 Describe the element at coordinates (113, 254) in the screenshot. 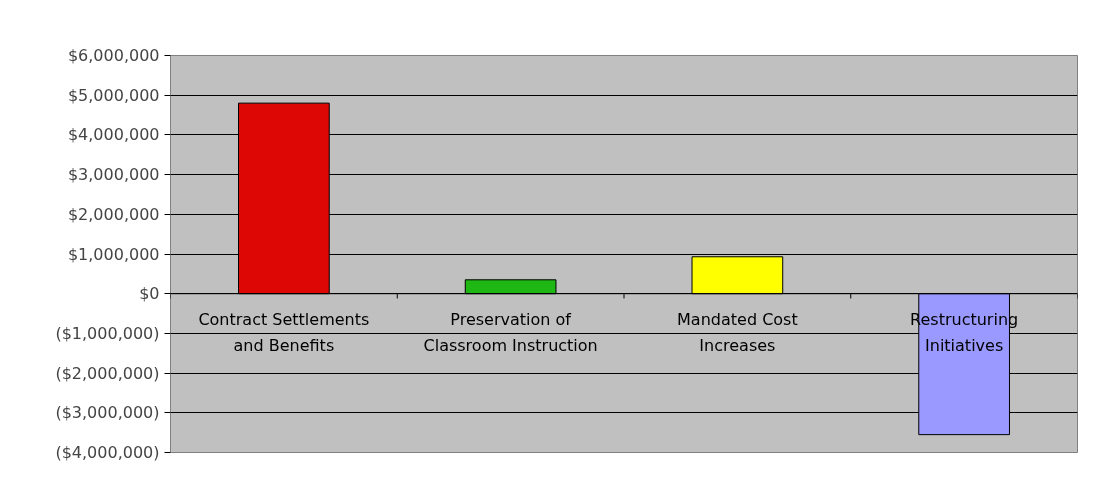

I see `y-tick-label: $1,000,000` at that location.